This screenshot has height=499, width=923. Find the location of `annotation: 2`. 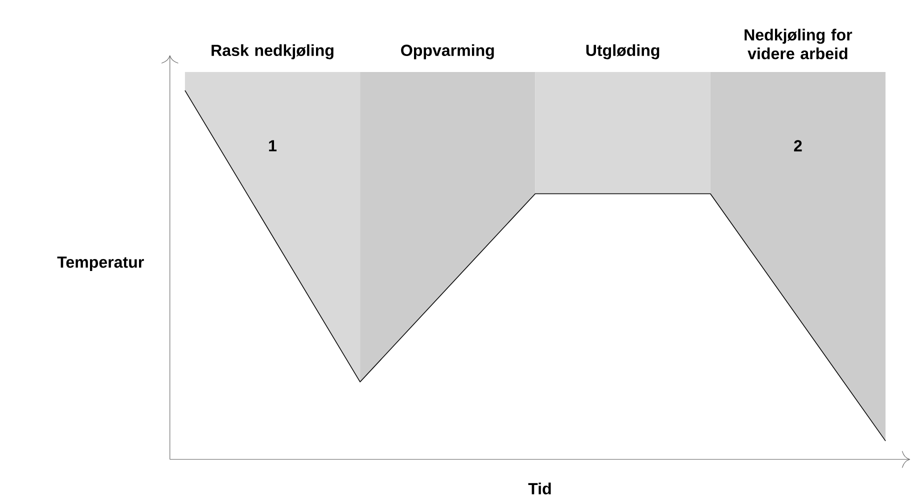

annotation: 2 is located at coordinates (798, 146).